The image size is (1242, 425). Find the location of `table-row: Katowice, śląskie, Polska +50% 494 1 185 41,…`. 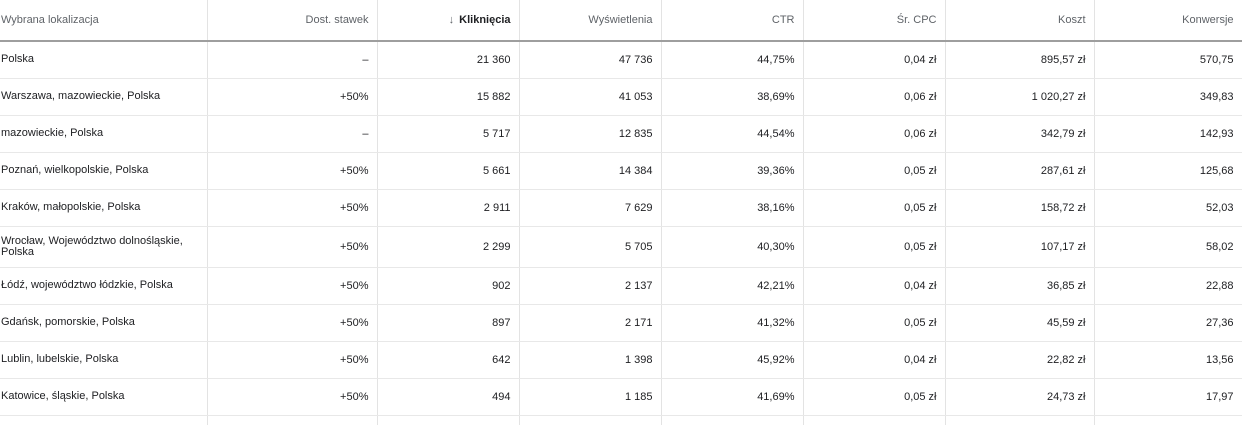

table-row: Katowice, śląskie, Polska +50% 494 1 185 41,… is located at coordinates (621, 397).